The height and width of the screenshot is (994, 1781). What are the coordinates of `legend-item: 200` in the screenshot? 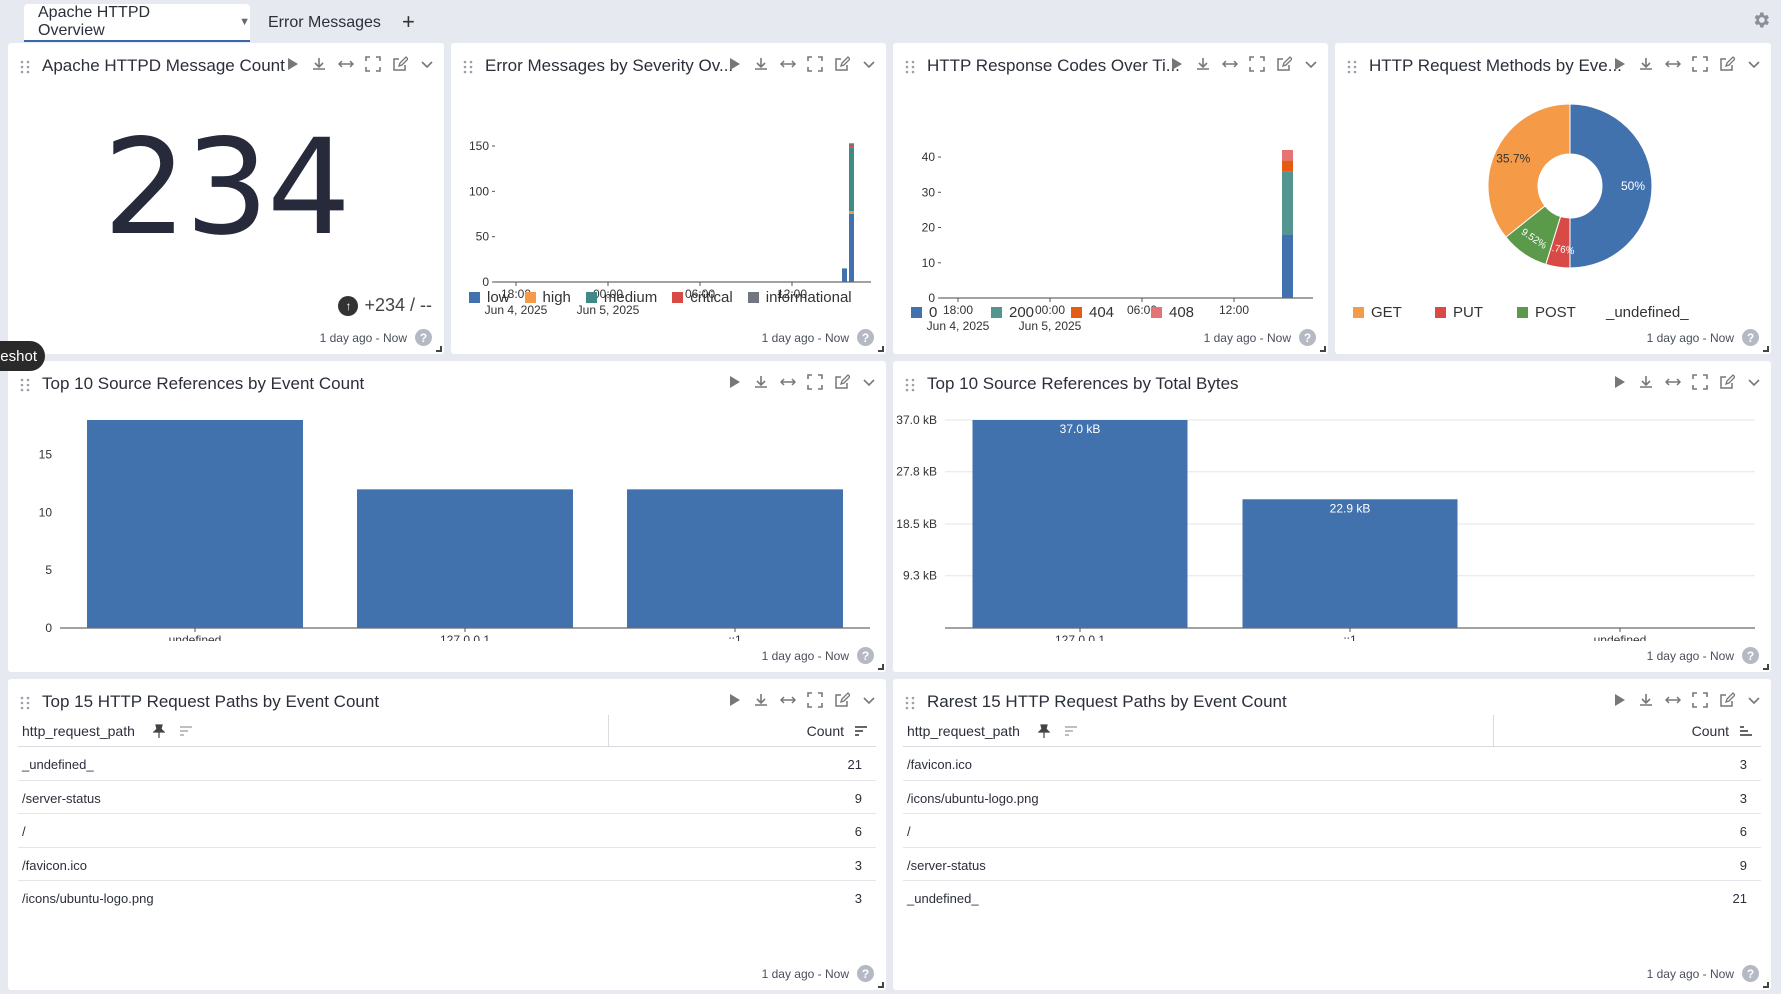 It's located at (1031, 312).